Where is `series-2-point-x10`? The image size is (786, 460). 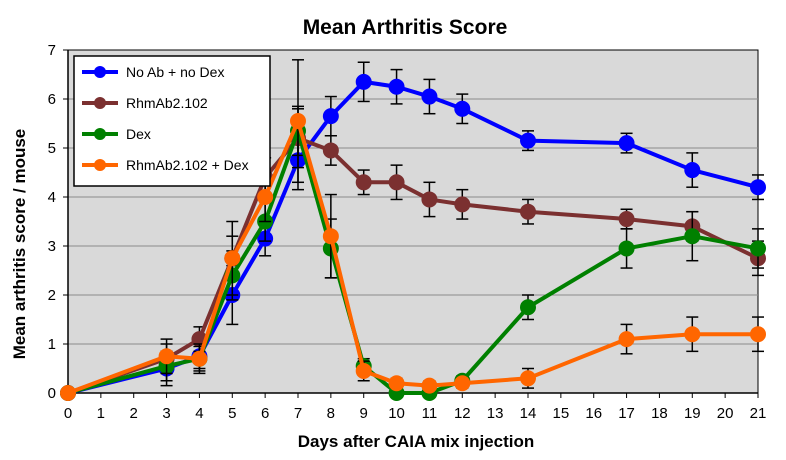 series-2-point-x10 is located at coordinates (396, 182).